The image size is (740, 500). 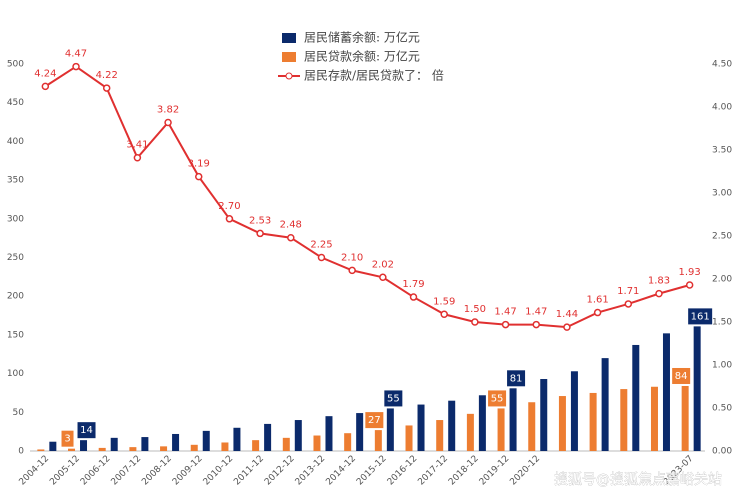 What do you see at coordinates (362, 37) in the screenshot?
I see `legend-label: 居民储蓄余额: 万亿元` at bounding box center [362, 37].